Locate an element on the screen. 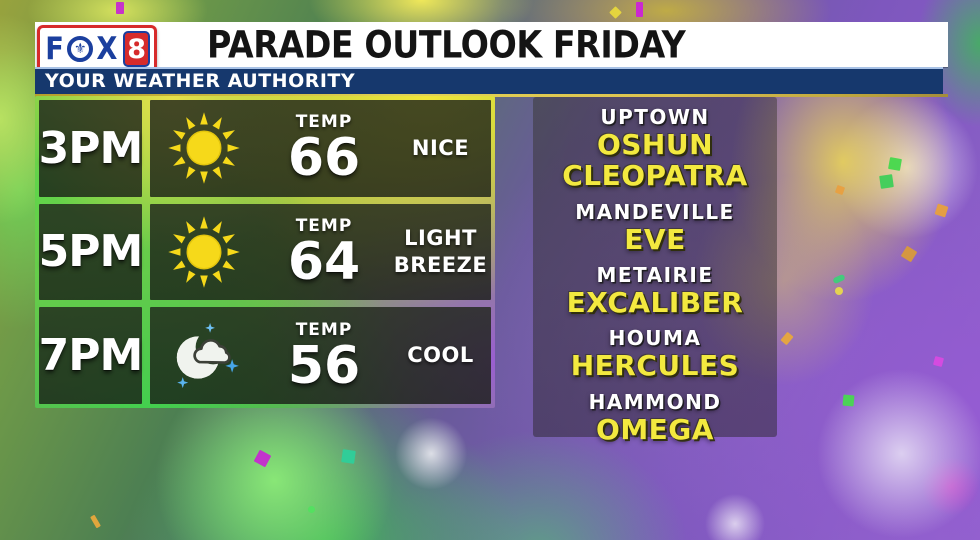 The width and height of the screenshot is (980, 540). temp-block: TEMP 56 is located at coordinates (324, 356).